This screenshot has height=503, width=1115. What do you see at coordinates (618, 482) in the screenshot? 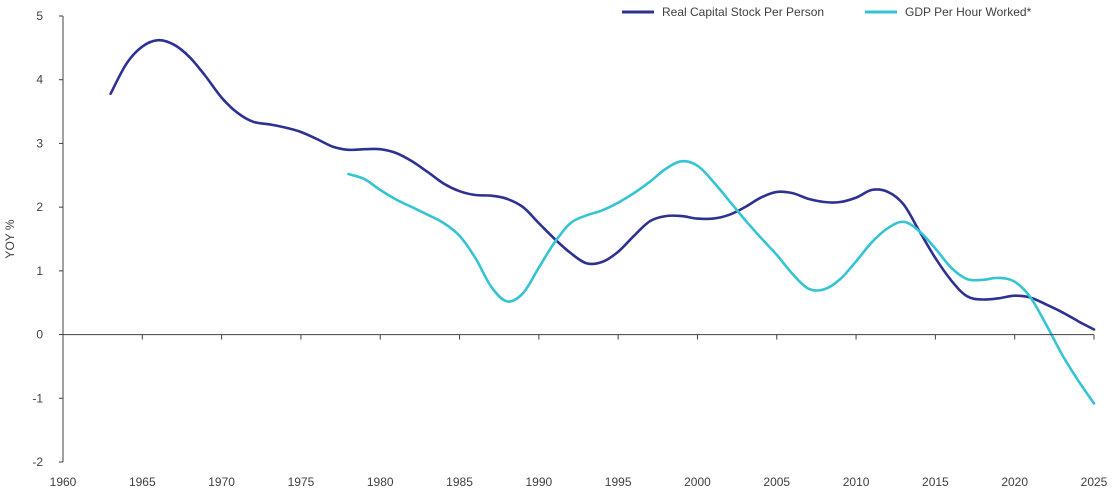
I see `x-tick-label: 1995` at bounding box center [618, 482].